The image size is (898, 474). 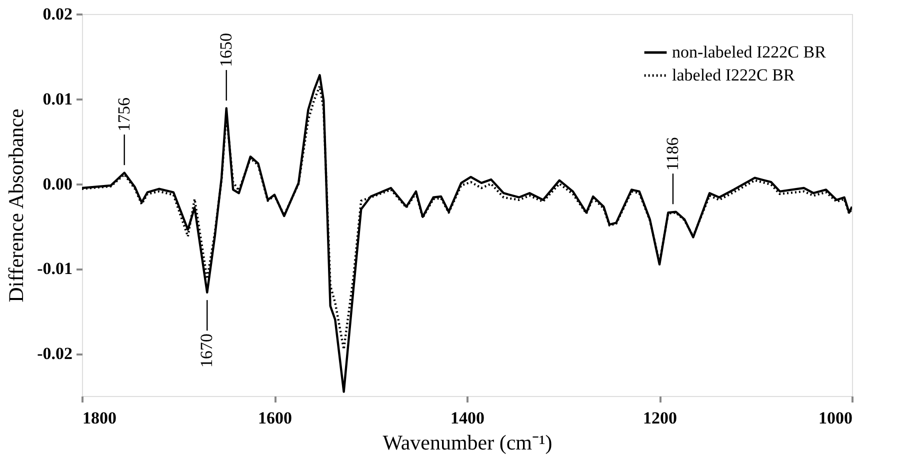 What do you see at coordinates (99, 418) in the screenshot?
I see `x-tick-label: 1800` at bounding box center [99, 418].